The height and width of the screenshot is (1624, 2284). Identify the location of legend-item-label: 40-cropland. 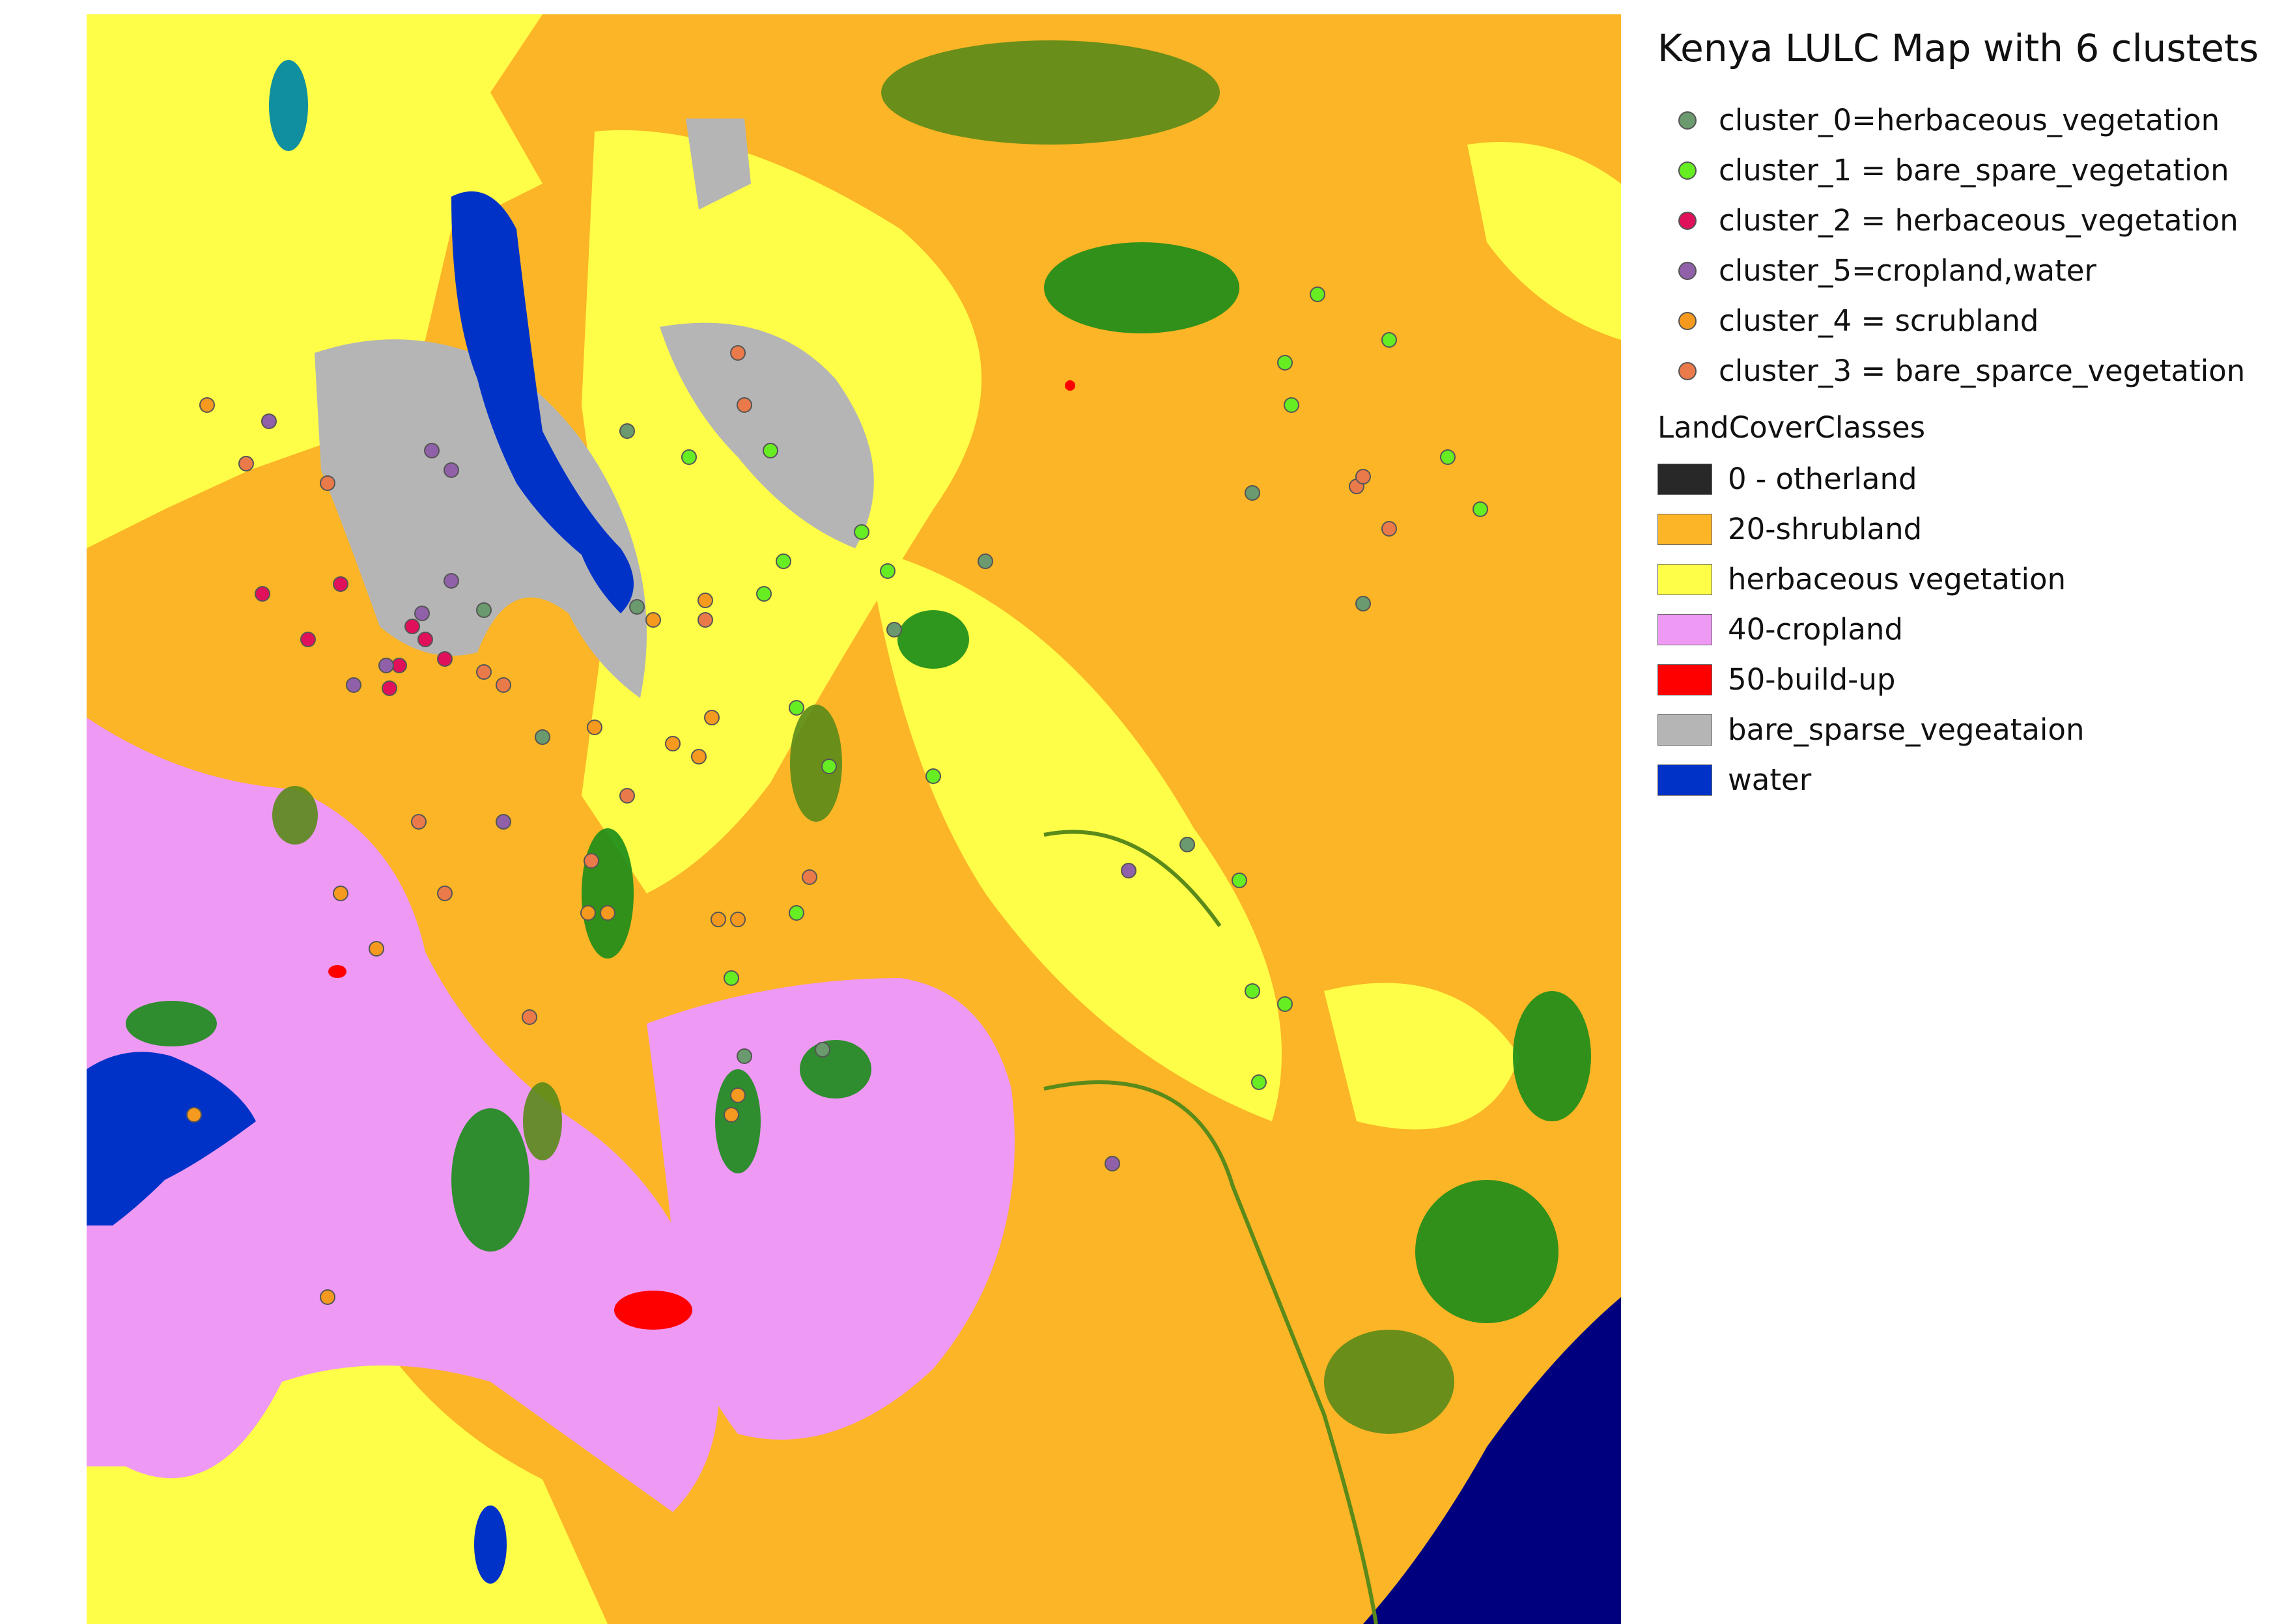
(1816, 630).